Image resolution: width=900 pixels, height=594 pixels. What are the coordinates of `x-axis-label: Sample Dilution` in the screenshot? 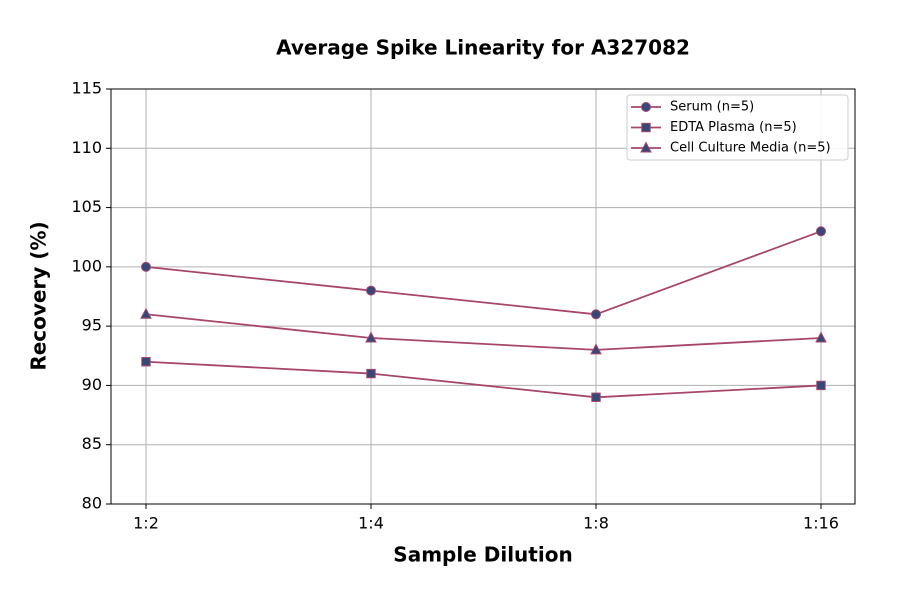 It's located at (482, 555).